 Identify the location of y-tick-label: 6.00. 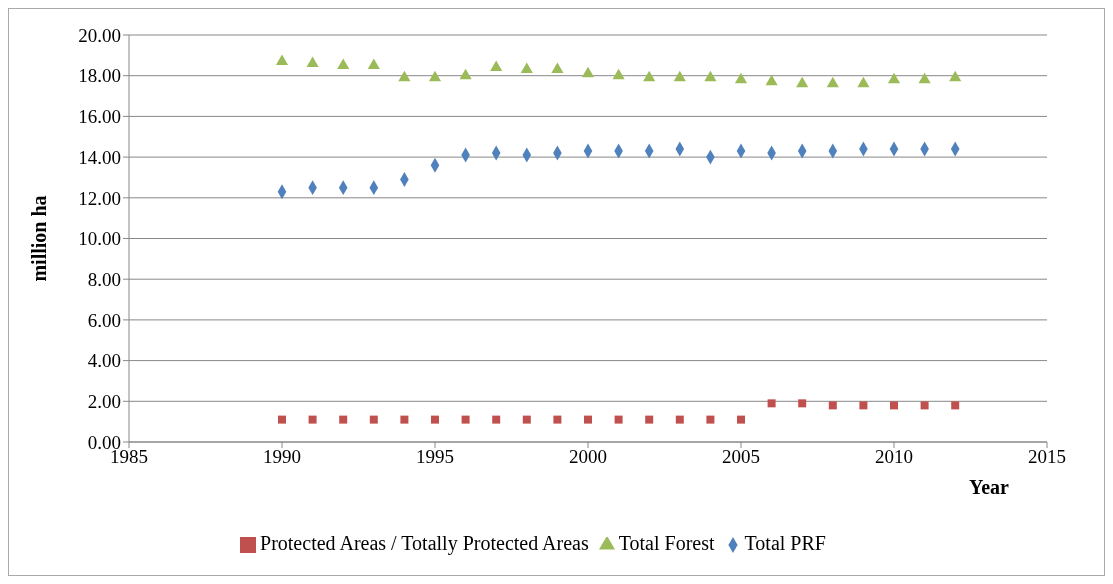
(104, 320).